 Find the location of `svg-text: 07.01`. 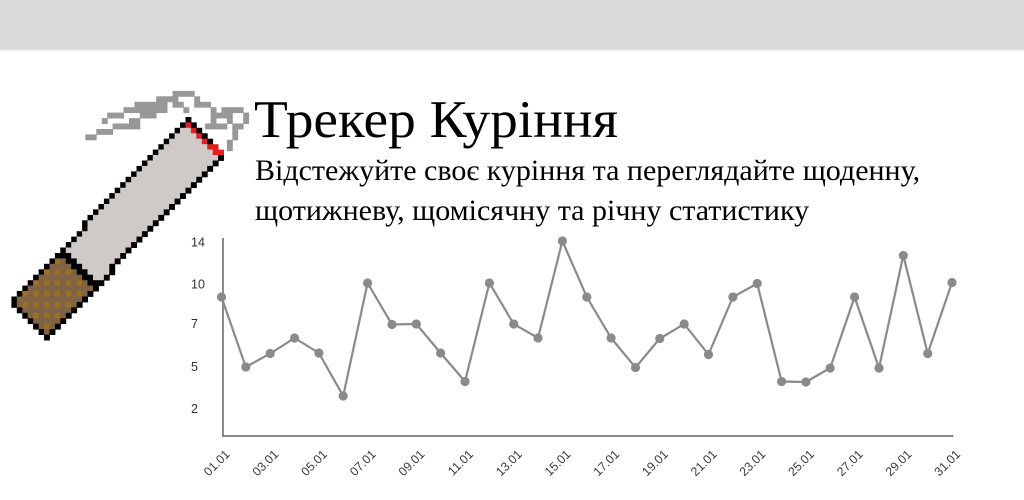

svg-text: 07.01 is located at coordinates (363, 463).